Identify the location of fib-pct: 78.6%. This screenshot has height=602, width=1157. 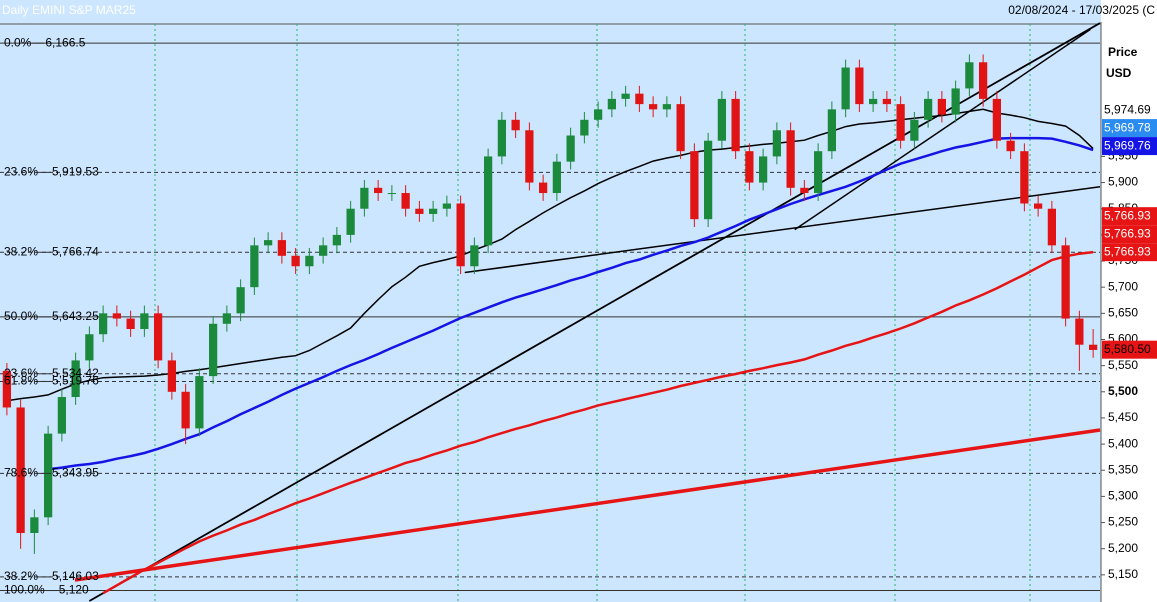
(21, 473).